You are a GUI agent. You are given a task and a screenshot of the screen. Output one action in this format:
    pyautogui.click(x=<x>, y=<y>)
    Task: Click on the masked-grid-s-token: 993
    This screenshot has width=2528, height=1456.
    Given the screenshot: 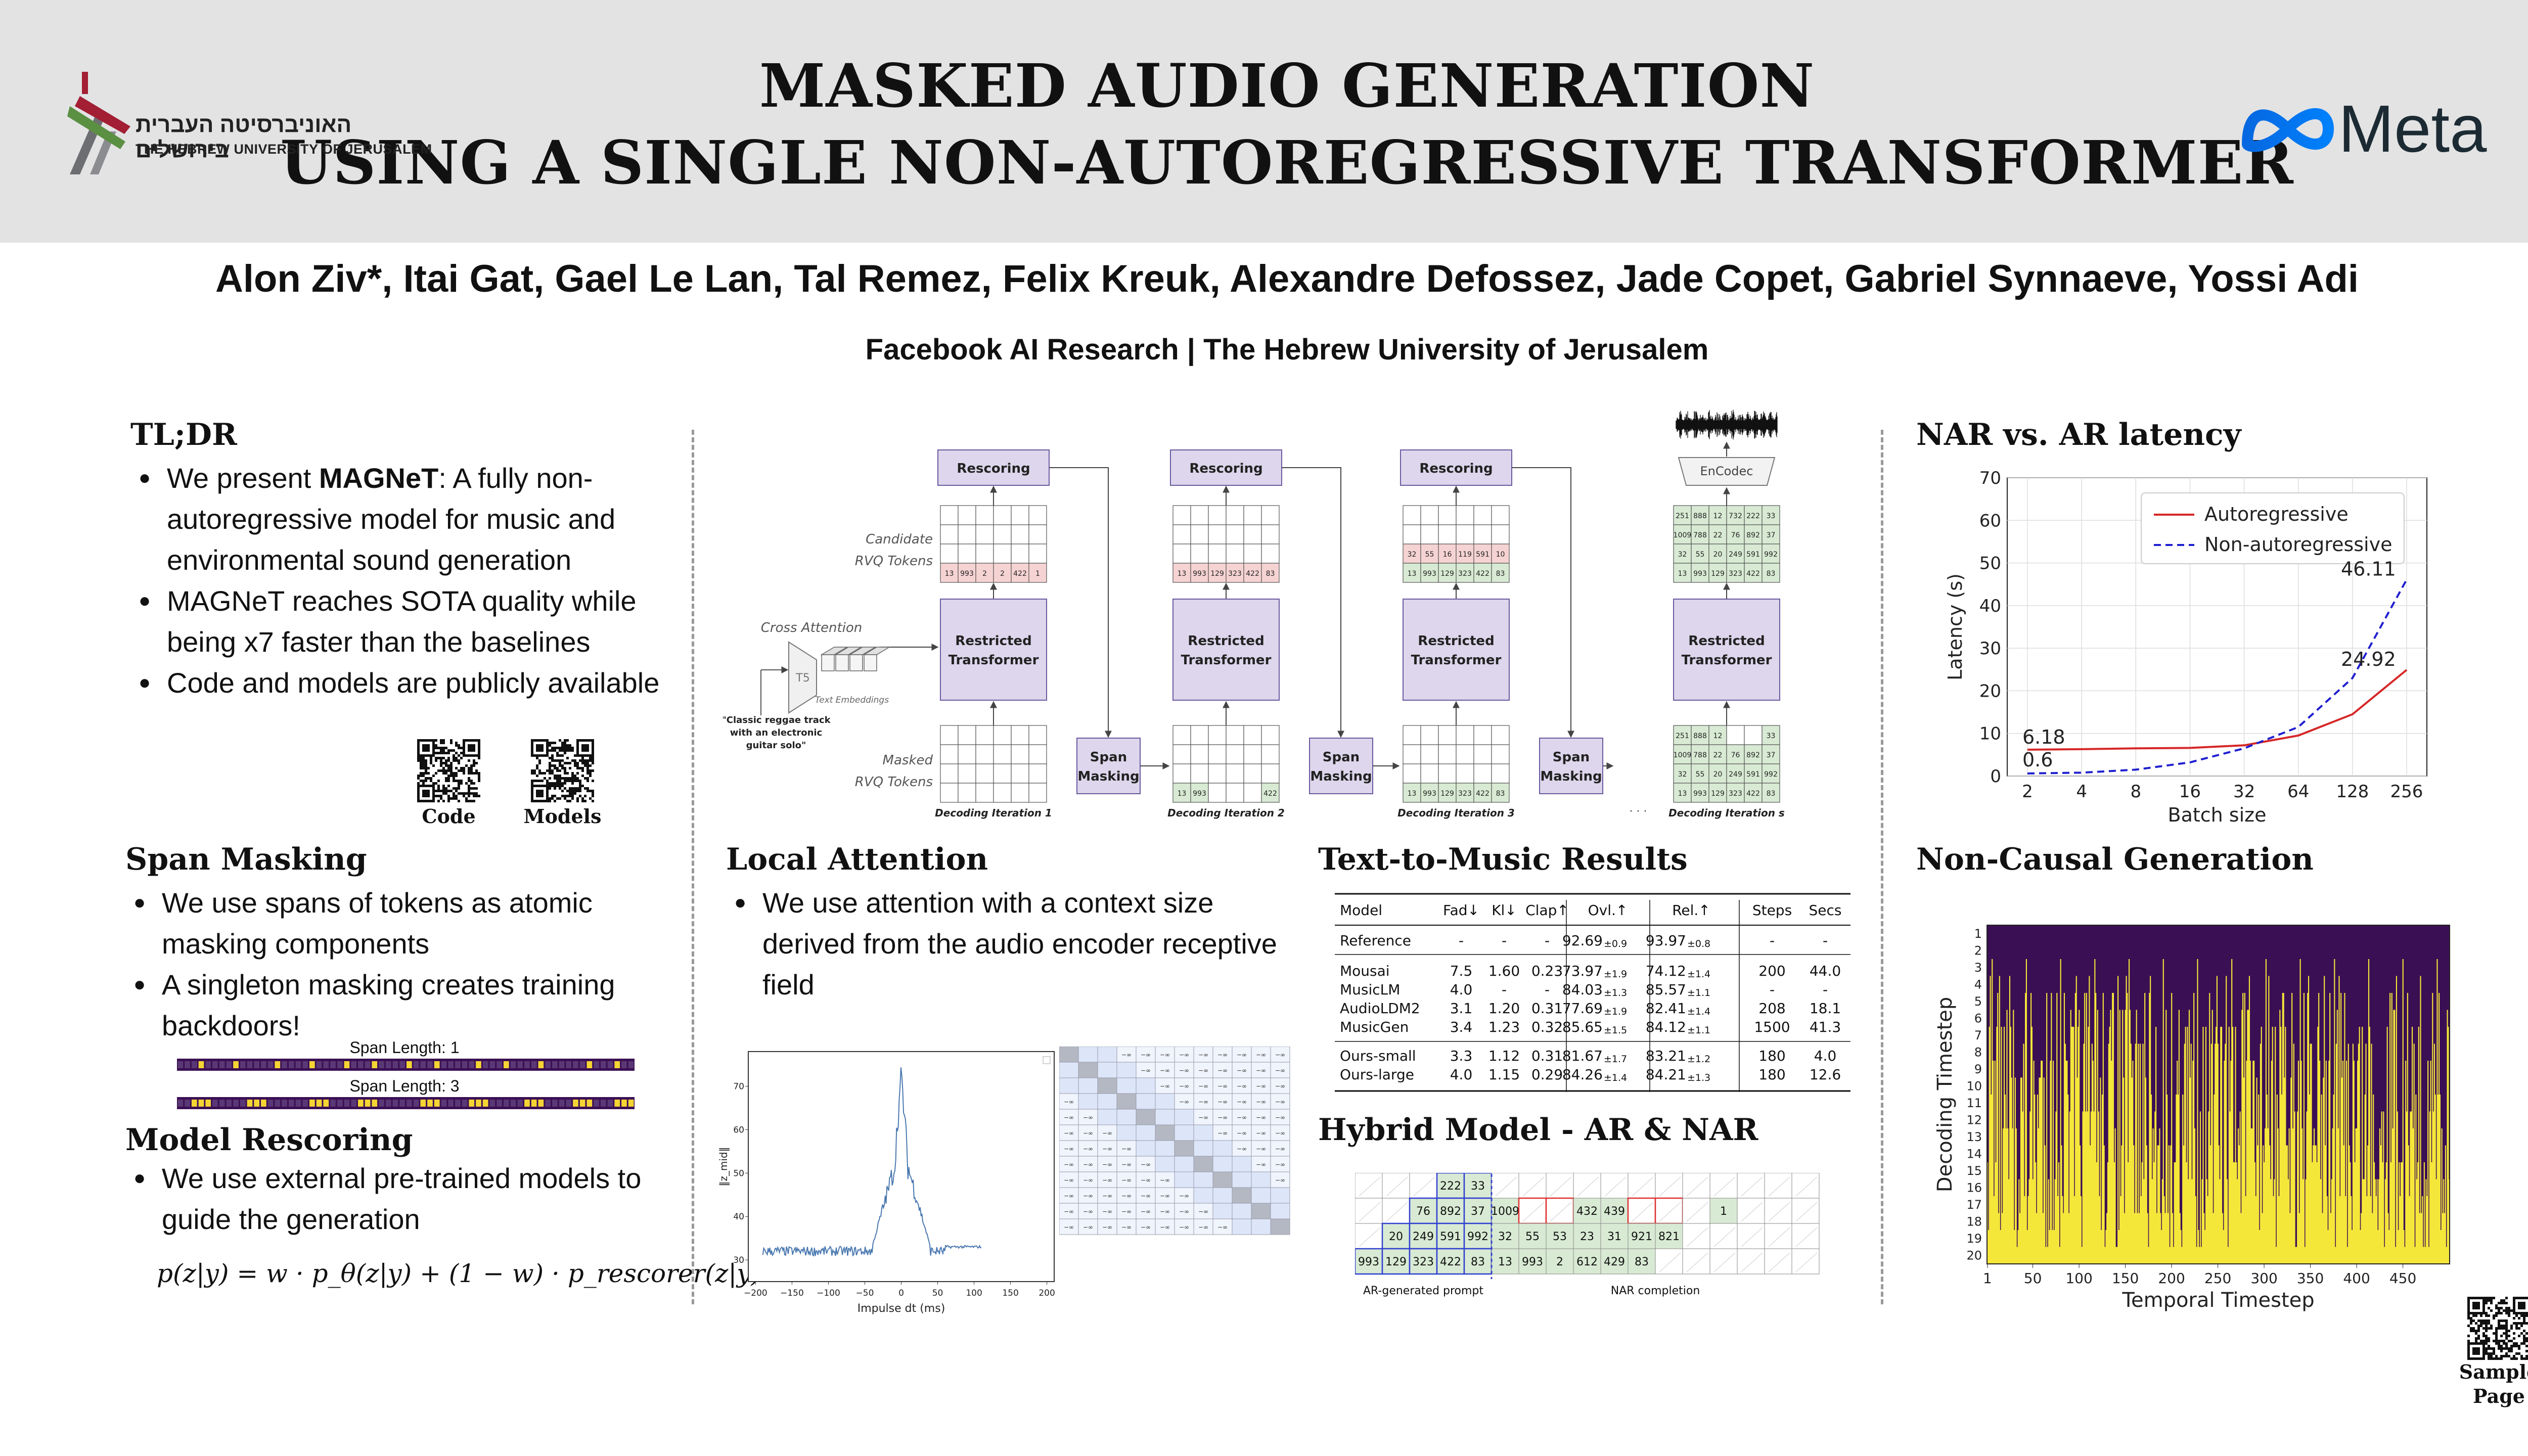 What is the action you would take?
    pyautogui.click(x=1700, y=794)
    